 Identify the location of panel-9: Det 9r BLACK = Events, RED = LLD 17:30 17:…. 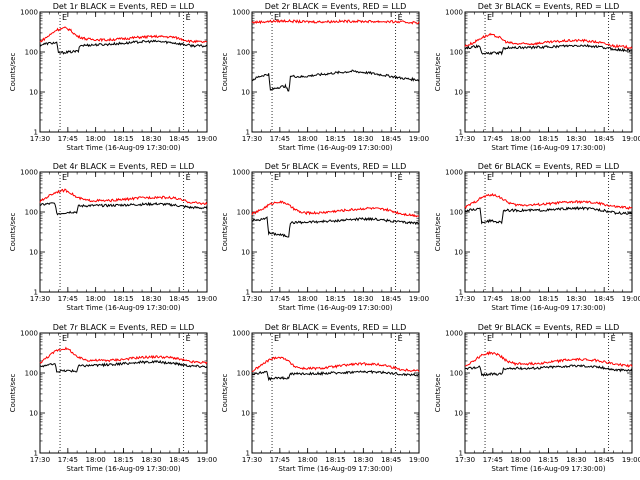
(537, 398).